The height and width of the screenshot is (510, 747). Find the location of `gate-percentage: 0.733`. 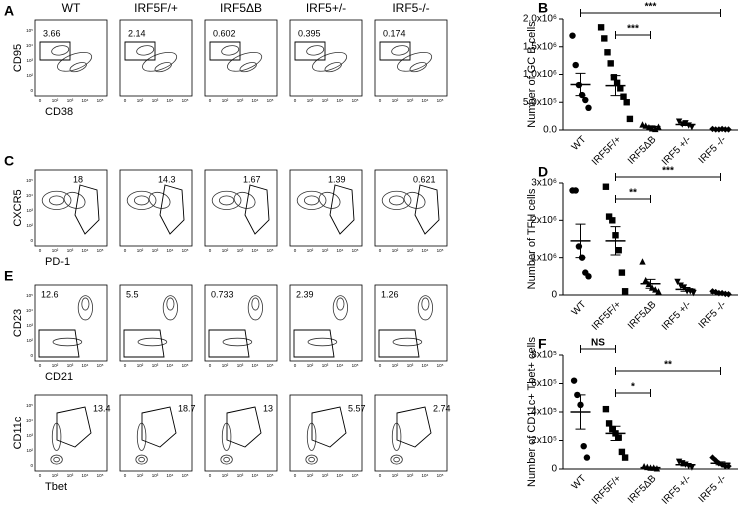

gate-percentage: 0.733 is located at coordinates (222, 294).